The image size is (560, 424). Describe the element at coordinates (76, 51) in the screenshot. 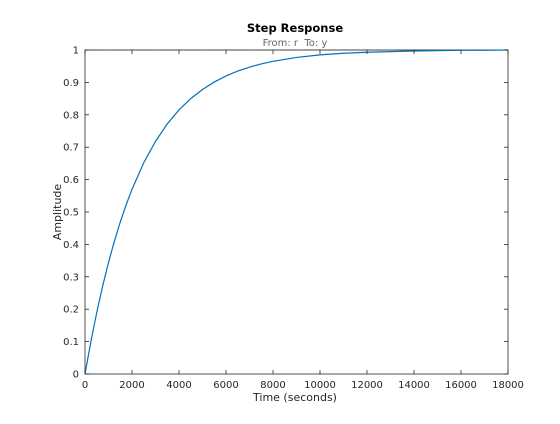

I see `y-tick-label: 1` at that location.